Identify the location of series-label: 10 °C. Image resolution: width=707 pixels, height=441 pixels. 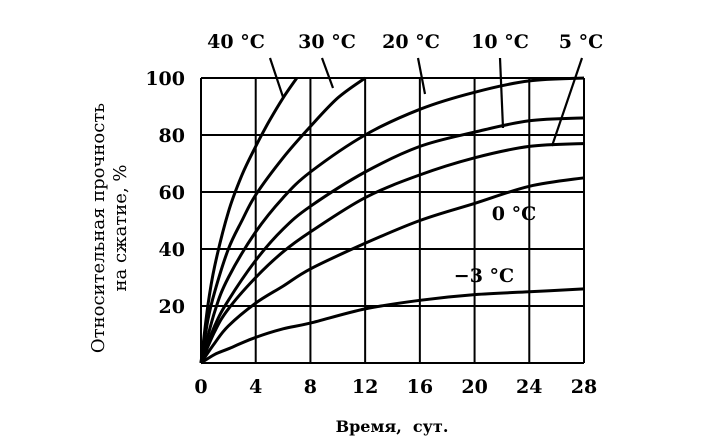
(500, 42).